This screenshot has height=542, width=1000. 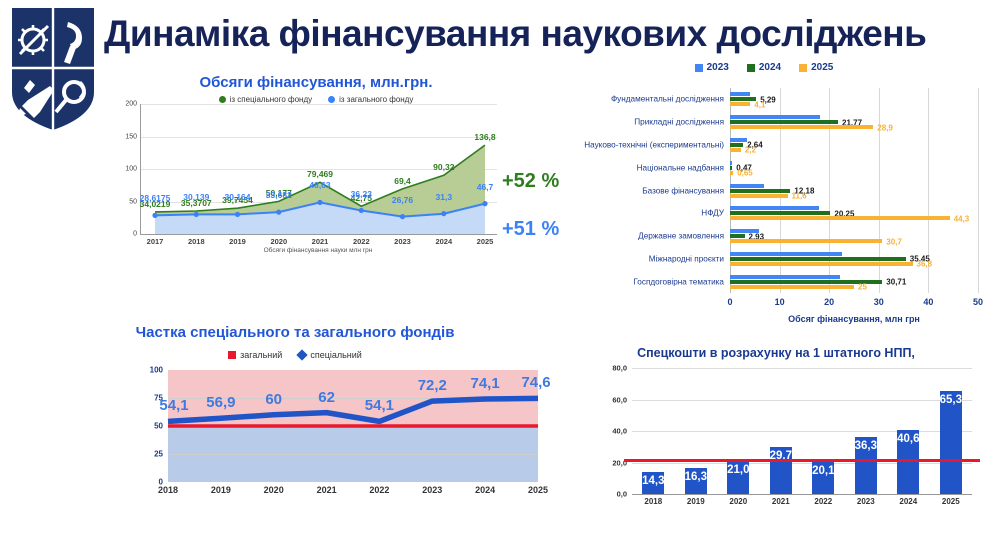 I want to click on data-label: 136,8, so click(x=485, y=137).